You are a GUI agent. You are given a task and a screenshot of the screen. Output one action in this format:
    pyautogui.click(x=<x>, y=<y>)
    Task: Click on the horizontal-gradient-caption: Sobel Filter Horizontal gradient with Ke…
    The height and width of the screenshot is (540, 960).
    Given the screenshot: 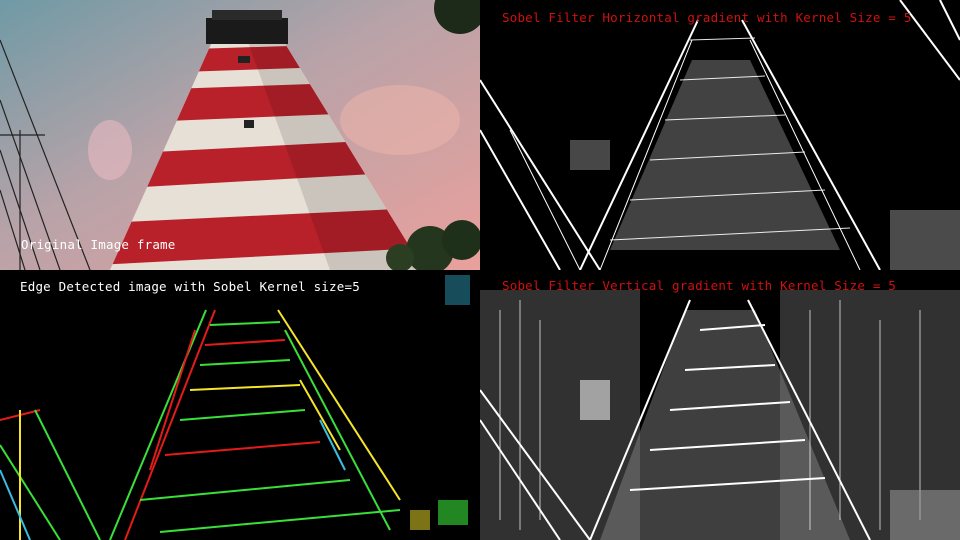 What is the action you would take?
    pyautogui.click(x=707, y=17)
    